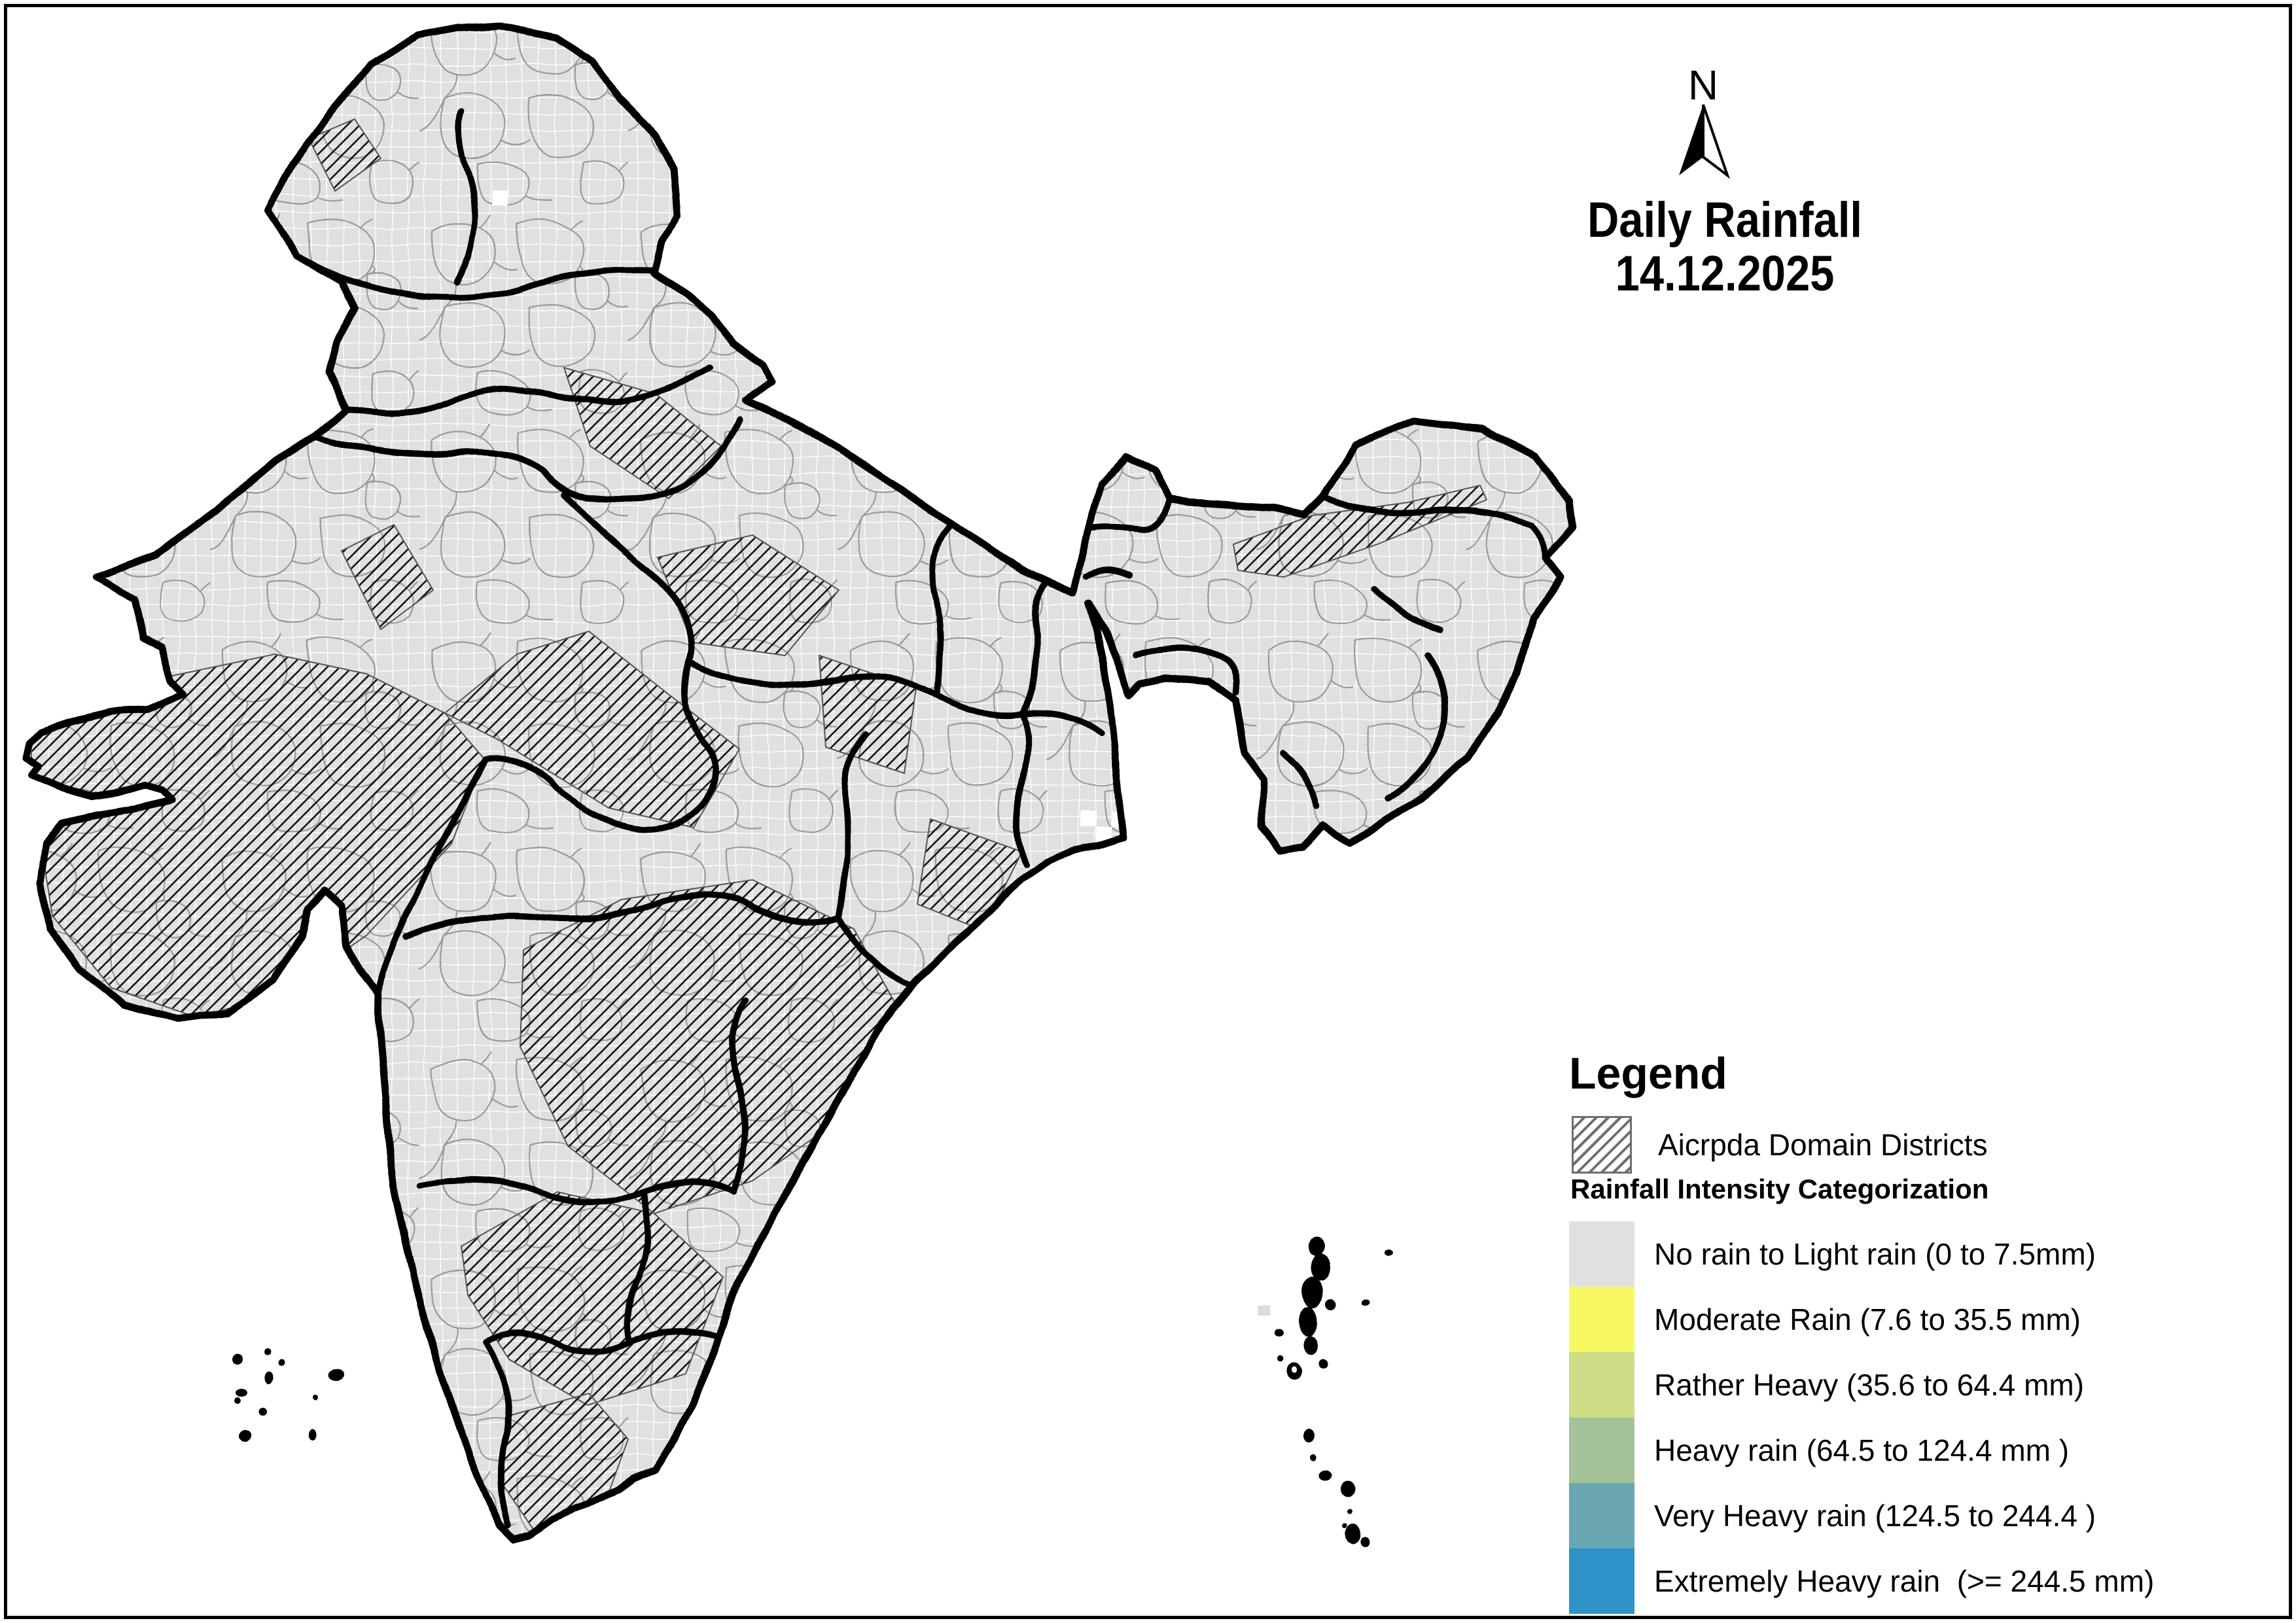  Describe the element at coordinates (1862, 1450) in the screenshot. I see `legend-row-label: Heavy rain (64.5 to 124.4 mm )` at that location.